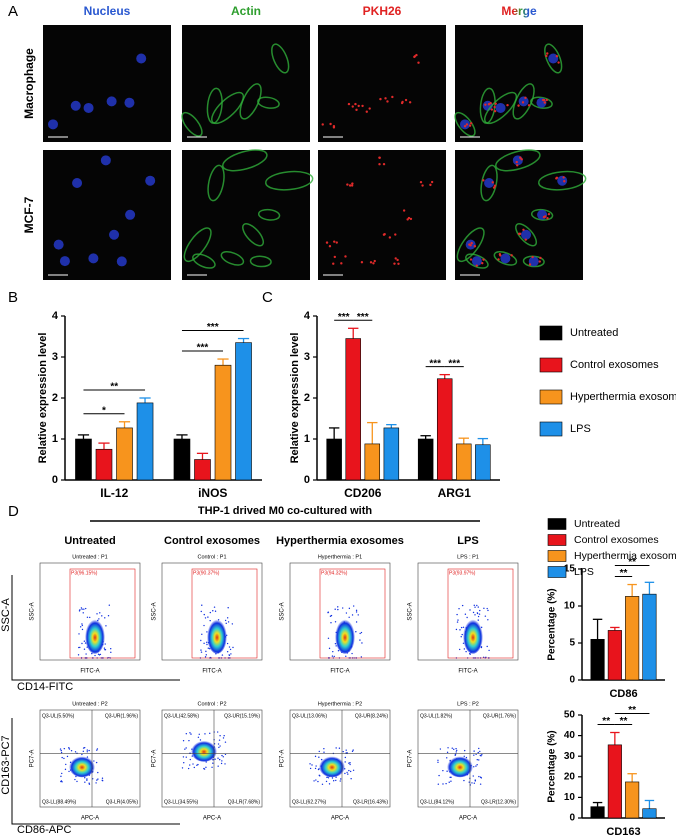 The height and width of the screenshot is (836, 676). What do you see at coordinates (6, 615) in the screenshot?
I see `axis-label: SSC-A` at bounding box center [6, 615].